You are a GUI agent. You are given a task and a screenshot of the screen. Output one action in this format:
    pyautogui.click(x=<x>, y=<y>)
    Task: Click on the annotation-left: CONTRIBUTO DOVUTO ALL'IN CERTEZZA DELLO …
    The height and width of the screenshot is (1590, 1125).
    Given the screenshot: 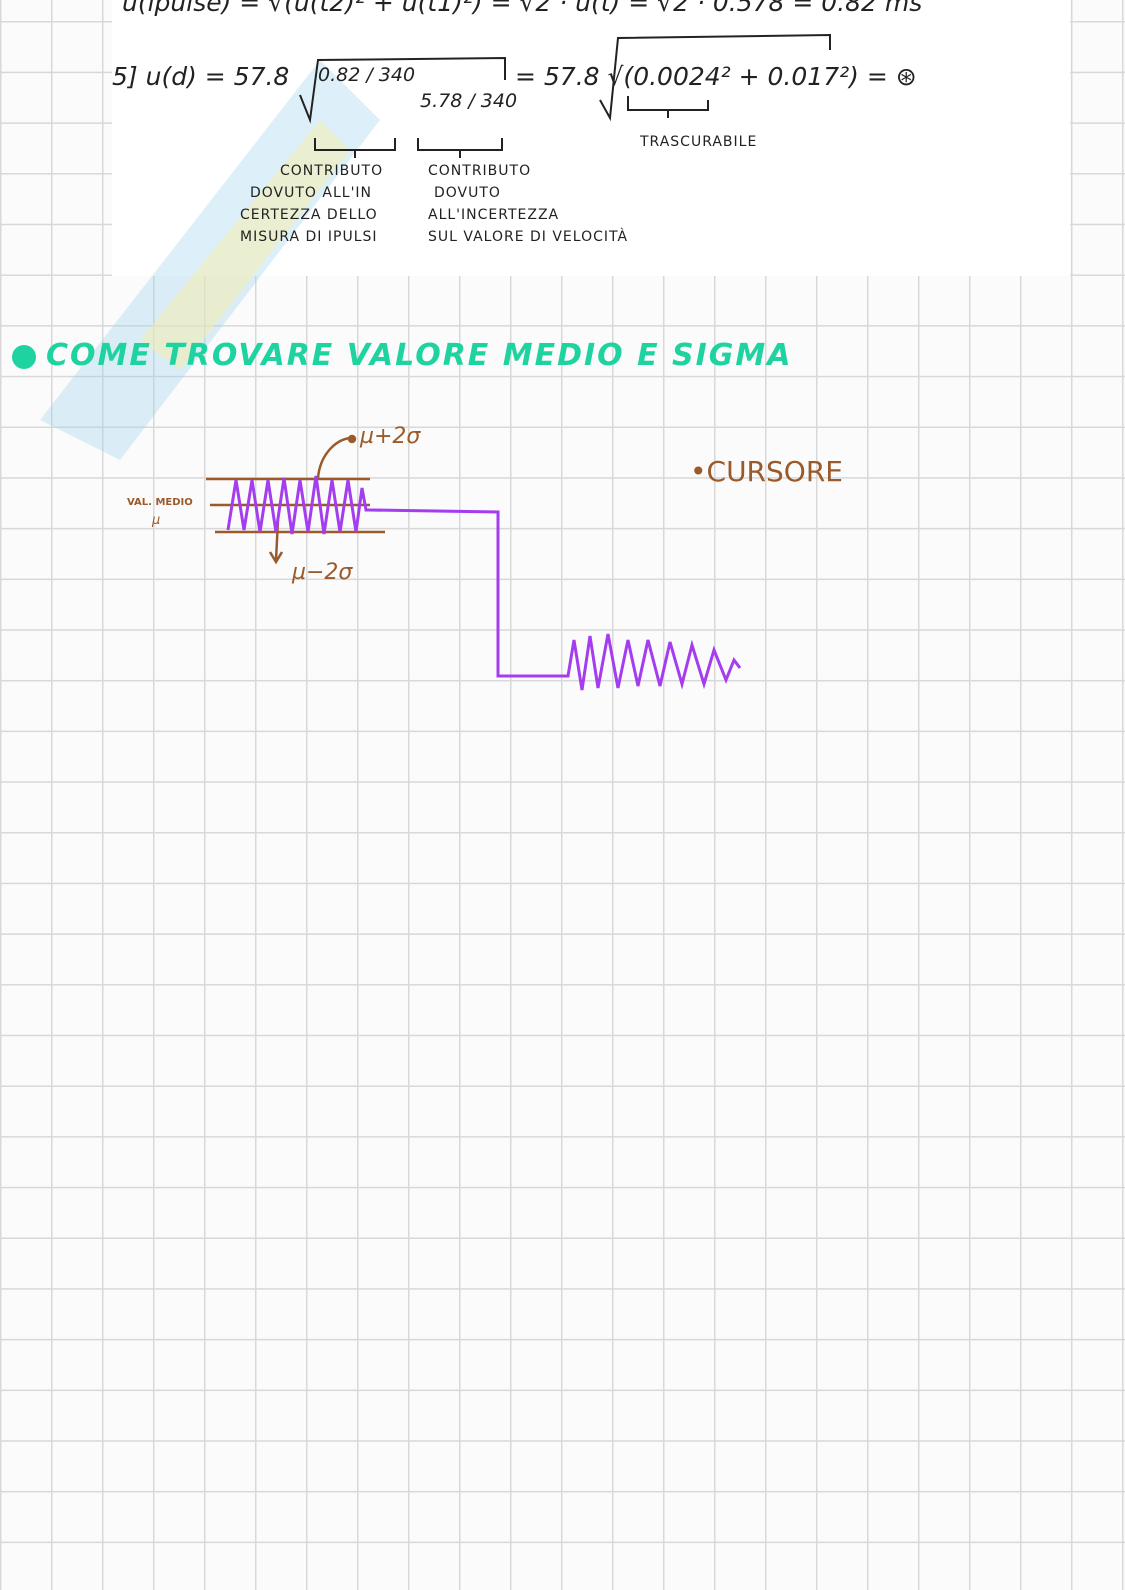 What is the action you would take?
    pyautogui.click(x=311, y=204)
    